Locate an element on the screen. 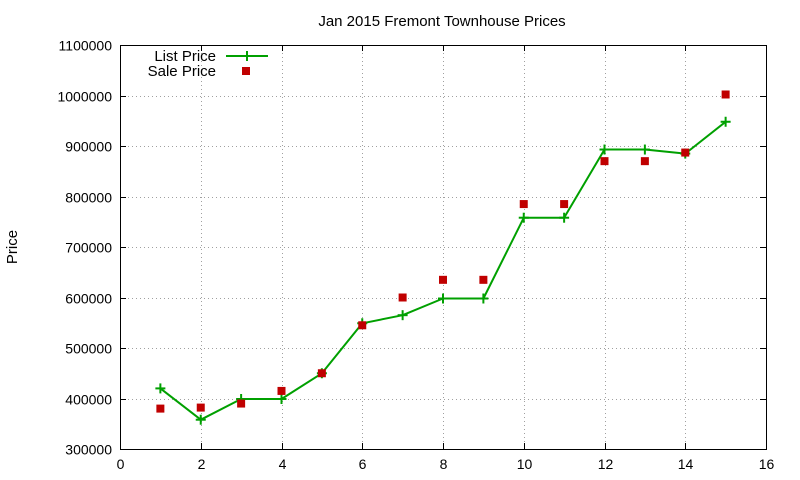 Image resolution: width=800 pixels, height=480 pixels. x-tick-label: 8 is located at coordinates (444, 464).